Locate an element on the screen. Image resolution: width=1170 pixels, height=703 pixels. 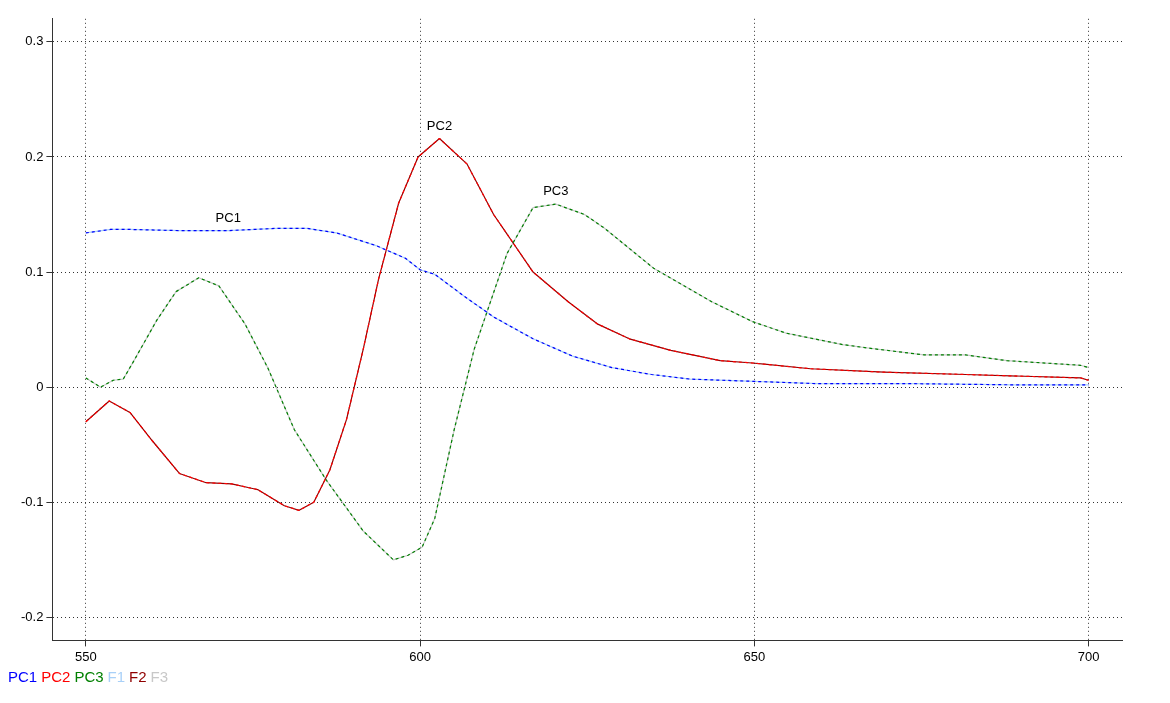
y-tick-label: -0.1 is located at coordinates (32, 501).